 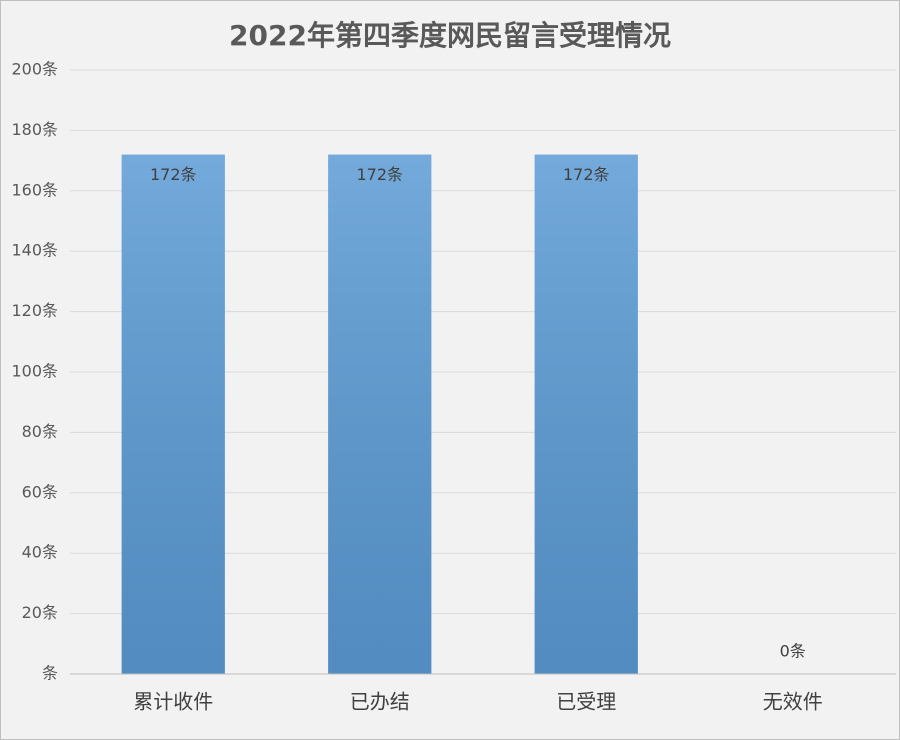 What do you see at coordinates (793, 702) in the screenshot?
I see `x-tick-label: 无效件` at bounding box center [793, 702].